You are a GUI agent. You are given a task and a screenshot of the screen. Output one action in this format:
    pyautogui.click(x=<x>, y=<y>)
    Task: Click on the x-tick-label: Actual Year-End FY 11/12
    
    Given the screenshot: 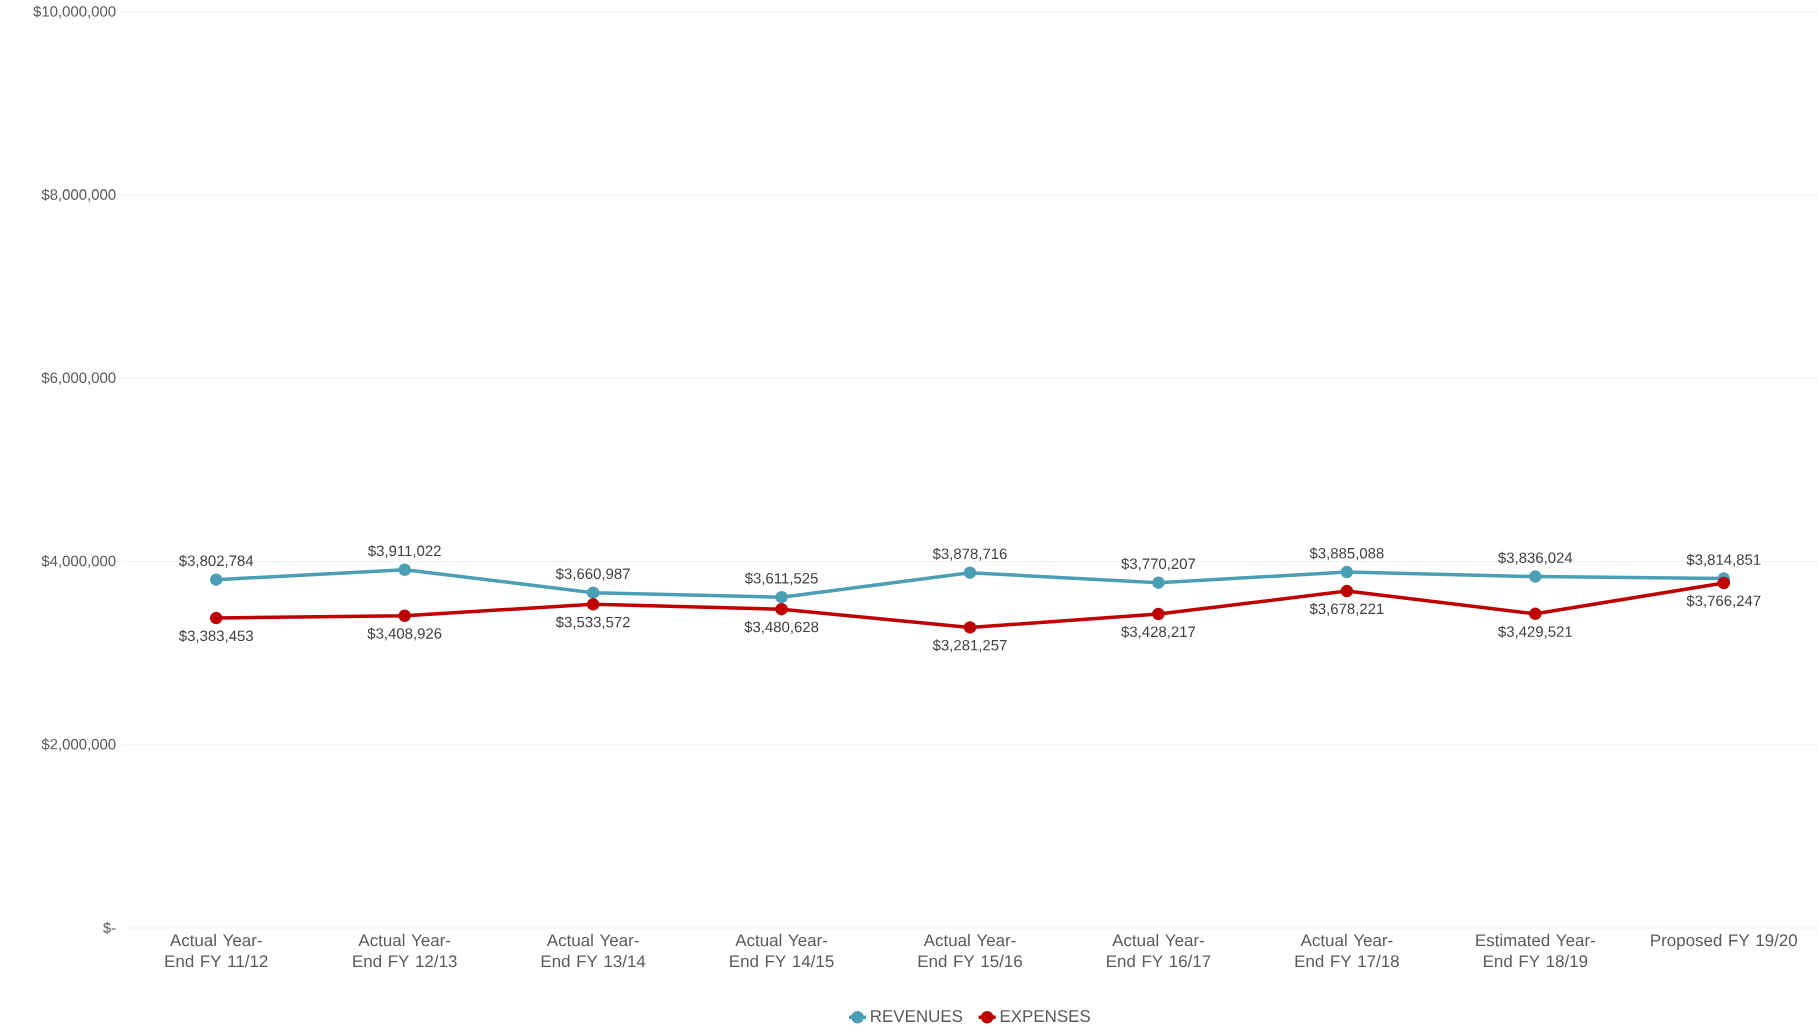 What is the action you would take?
    pyautogui.click(x=216, y=950)
    